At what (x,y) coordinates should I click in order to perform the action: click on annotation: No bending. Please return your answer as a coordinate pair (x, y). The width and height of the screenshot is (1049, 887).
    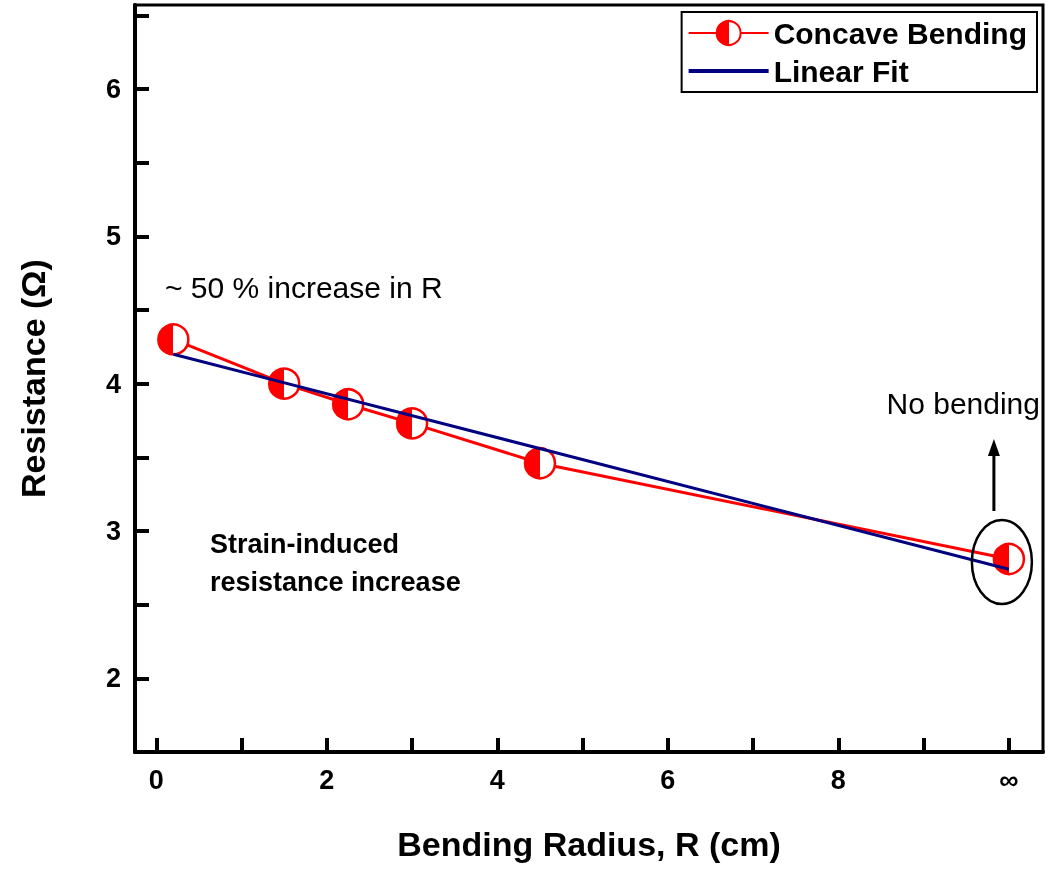
    Looking at the image, I should click on (963, 404).